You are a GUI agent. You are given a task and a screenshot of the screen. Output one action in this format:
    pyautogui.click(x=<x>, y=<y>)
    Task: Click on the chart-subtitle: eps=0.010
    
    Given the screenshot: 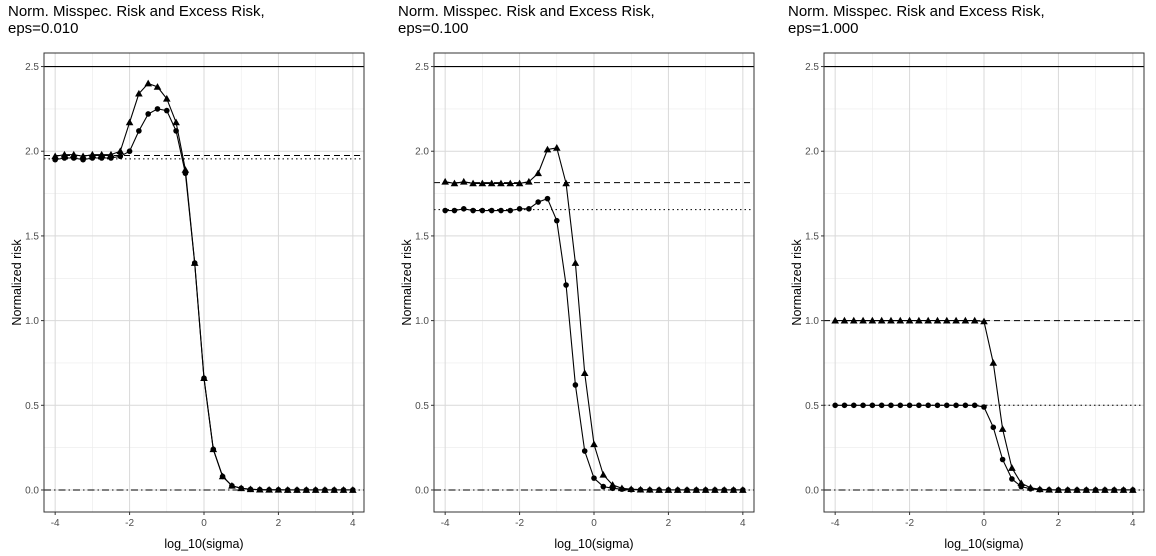 What is the action you would take?
    pyautogui.click(x=43, y=28)
    